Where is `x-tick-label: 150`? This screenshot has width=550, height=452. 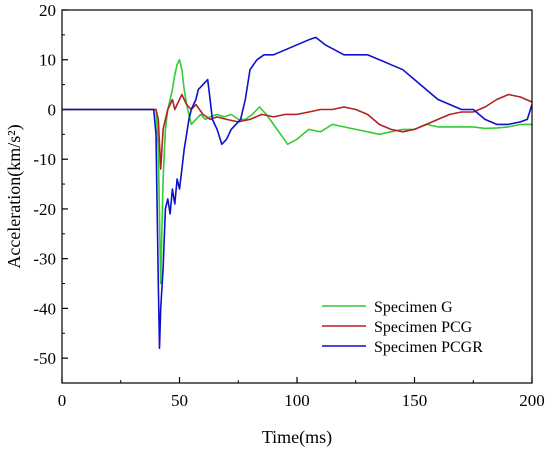 x-tick-label: 150 is located at coordinates (415, 400).